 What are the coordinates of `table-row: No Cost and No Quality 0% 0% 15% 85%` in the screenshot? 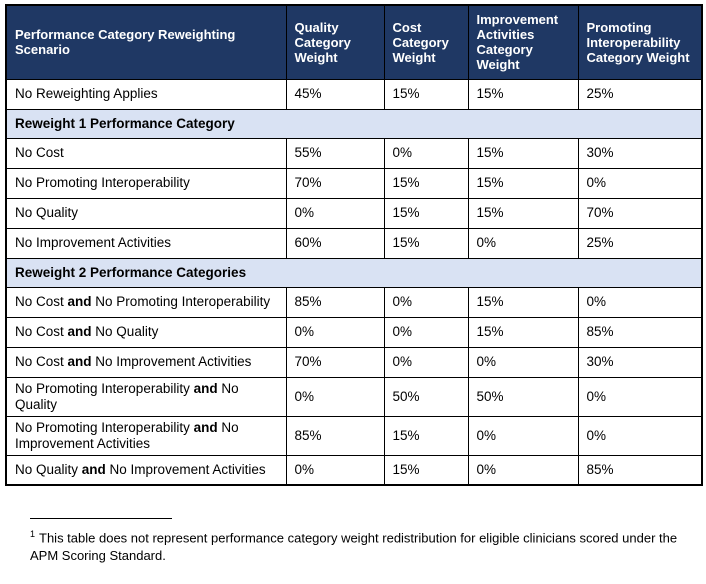 It's located at (354, 332).